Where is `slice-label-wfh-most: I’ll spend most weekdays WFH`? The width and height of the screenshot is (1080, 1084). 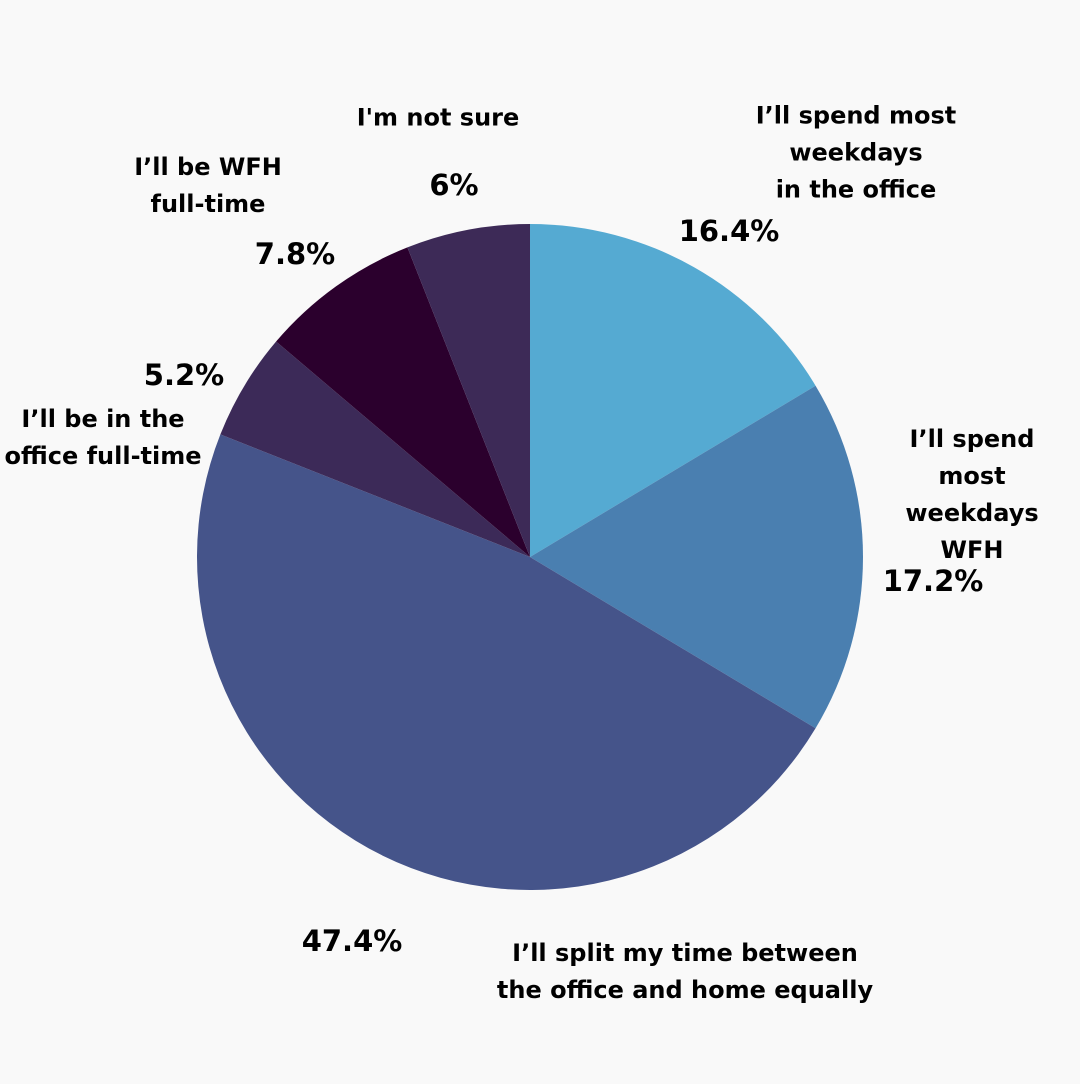
slice-label-wfh-most: I’ll spend most weekdays WFH is located at coordinates (972, 494).